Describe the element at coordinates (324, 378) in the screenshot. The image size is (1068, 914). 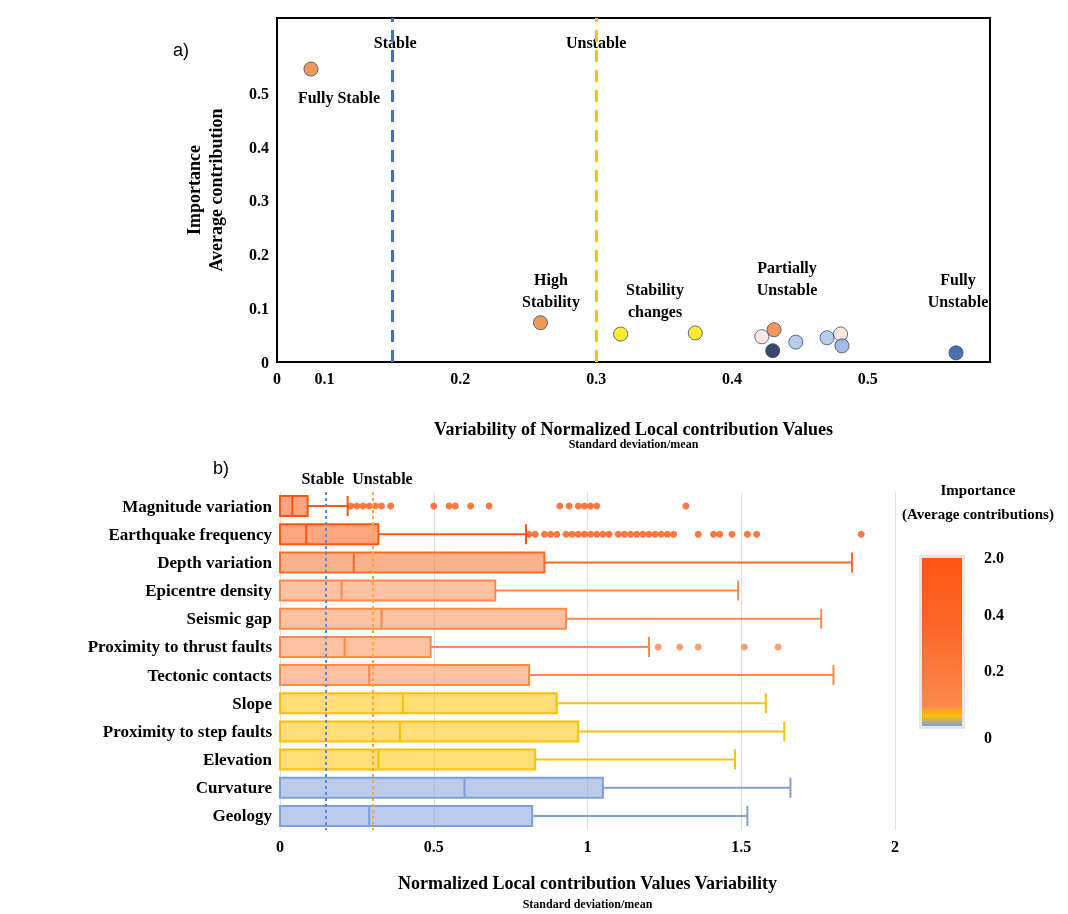
I see `x-tick-label: 0.1` at that location.